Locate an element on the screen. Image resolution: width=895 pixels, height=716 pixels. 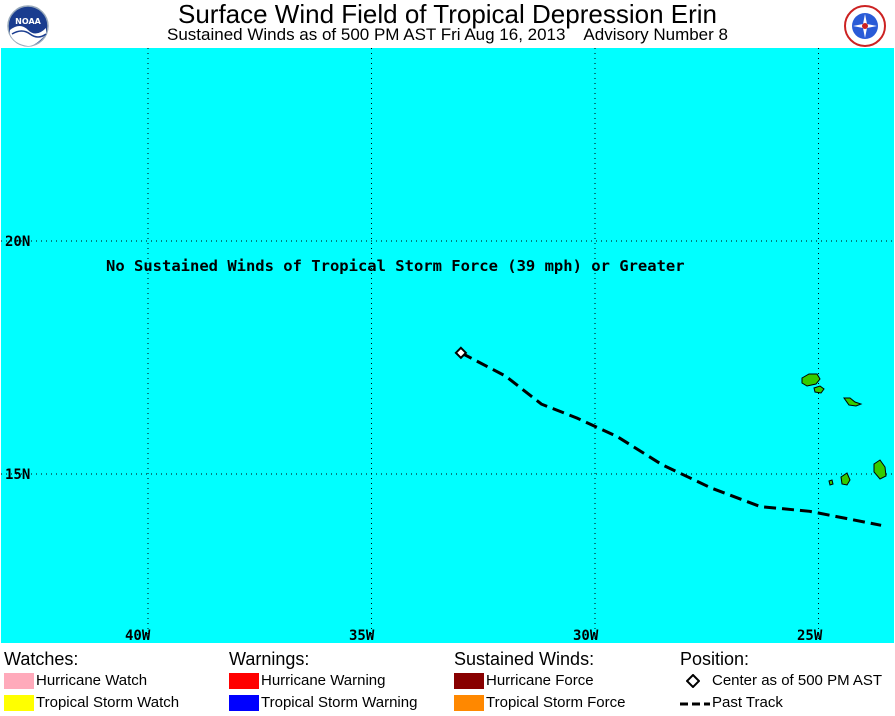
noaa-logo: NOAA is located at coordinates (28, 26).